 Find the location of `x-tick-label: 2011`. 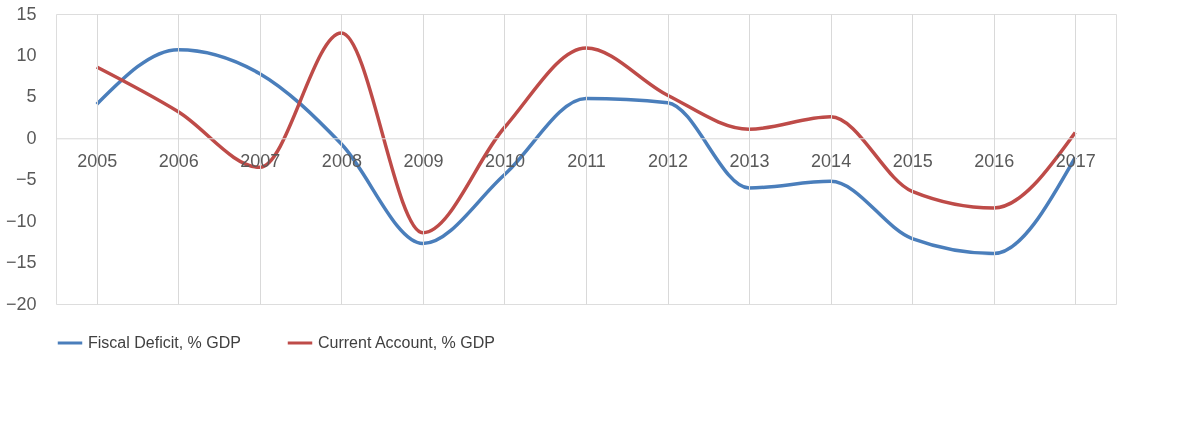

x-tick-label: 2011 is located at coordinates (586, 160).